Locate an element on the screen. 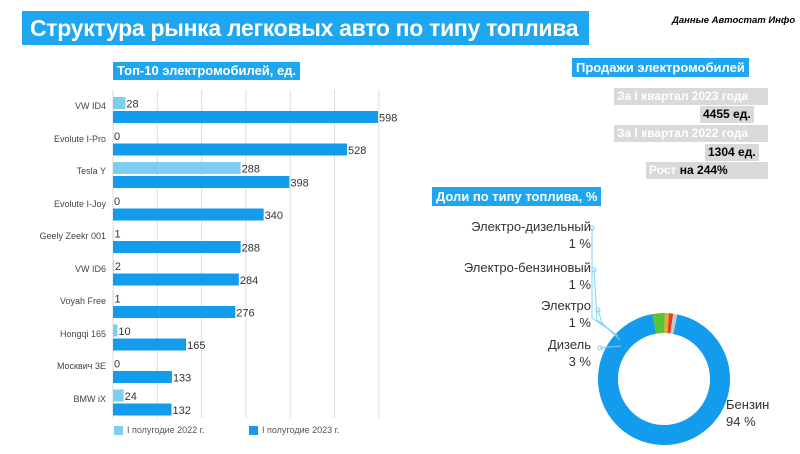  bar-value-label: 165 is located at coordinates (196, 346).